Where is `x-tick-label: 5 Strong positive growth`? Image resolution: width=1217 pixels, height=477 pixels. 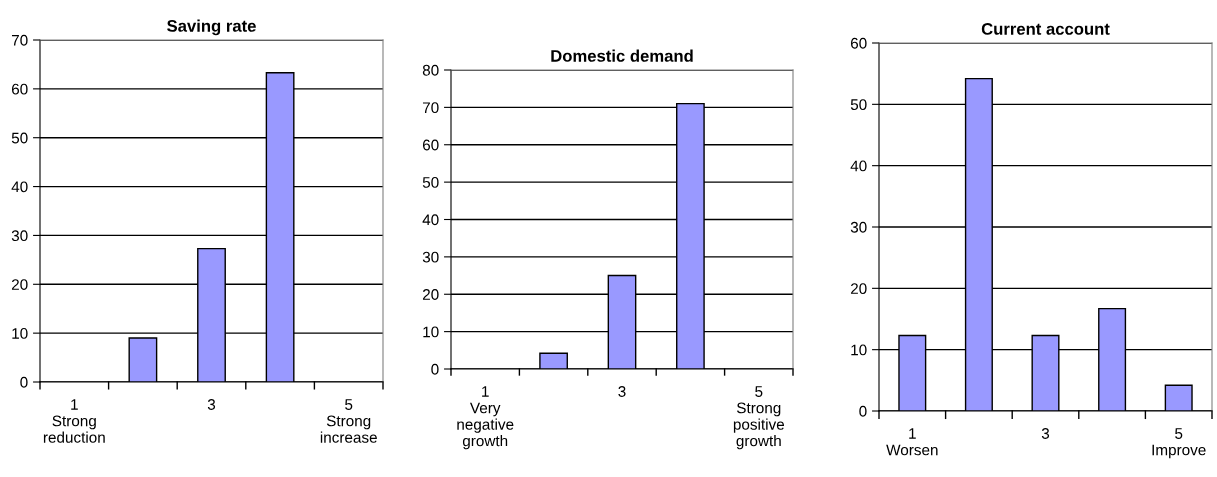 x-tick-label: 5 Strong positive growth is located at coordinates (759, 418).